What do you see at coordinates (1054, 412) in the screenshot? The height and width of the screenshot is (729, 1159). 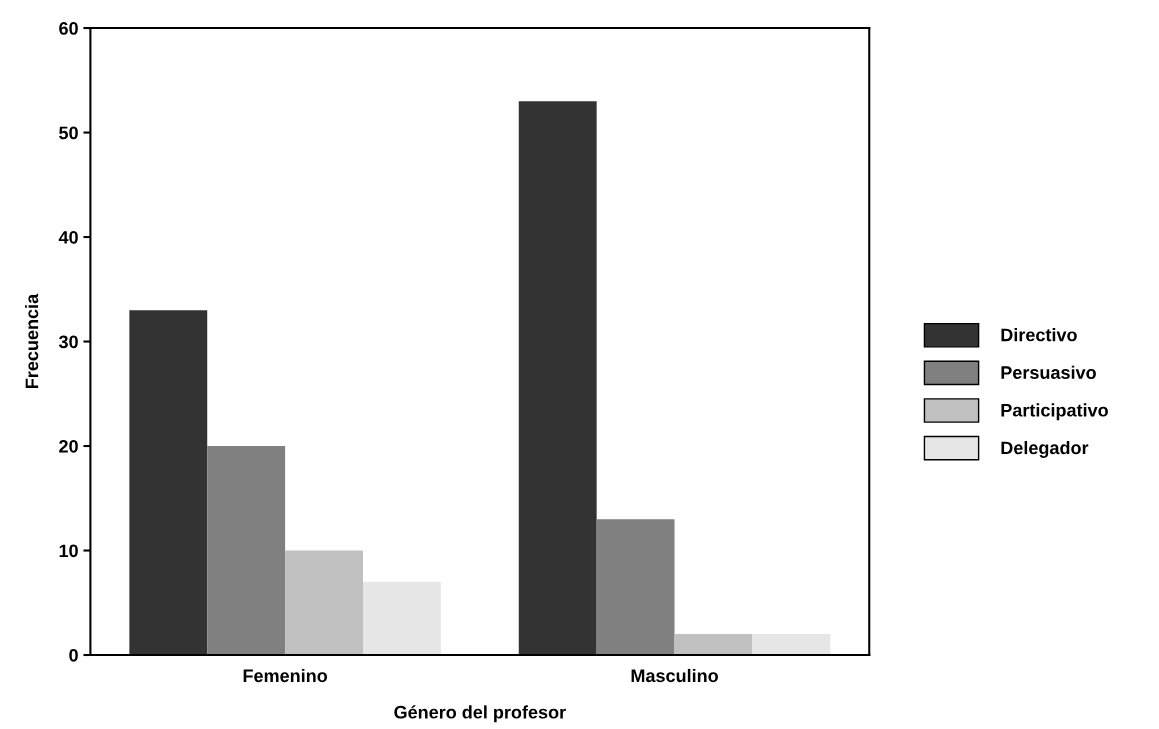 I see `legend-label: Participativo` at bounding box center [1054, 412].